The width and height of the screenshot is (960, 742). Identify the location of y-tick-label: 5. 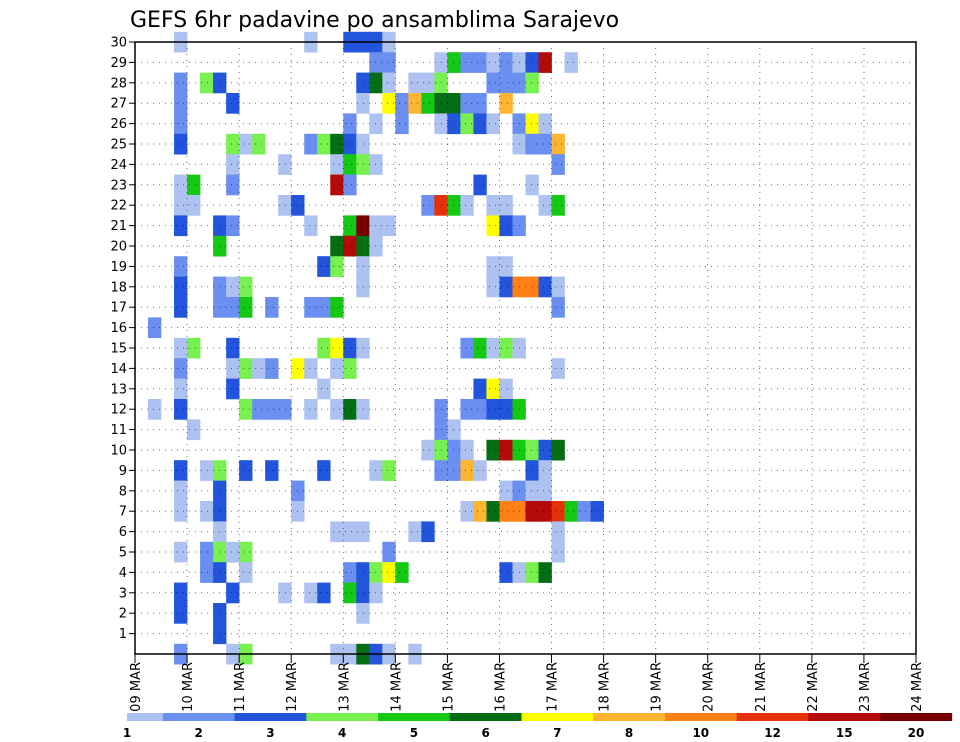
(123, 553).